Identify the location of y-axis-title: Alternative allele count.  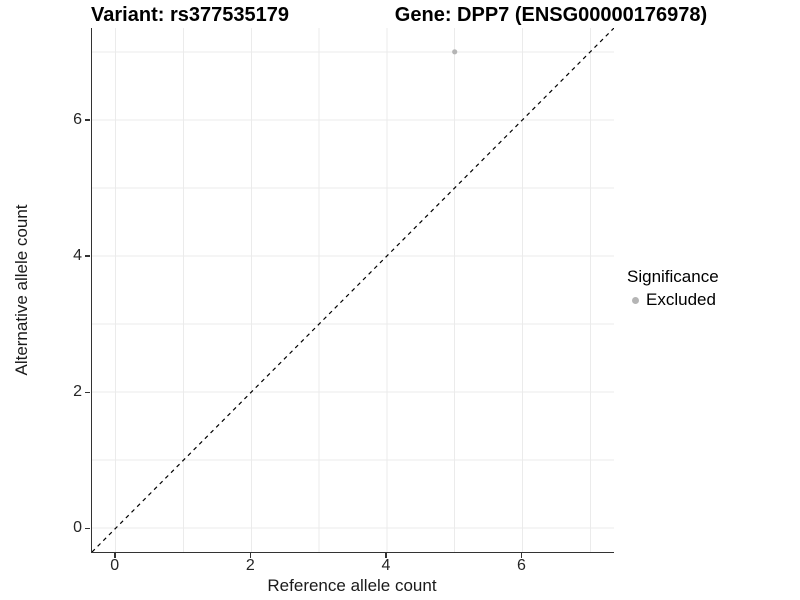
(21, 290).